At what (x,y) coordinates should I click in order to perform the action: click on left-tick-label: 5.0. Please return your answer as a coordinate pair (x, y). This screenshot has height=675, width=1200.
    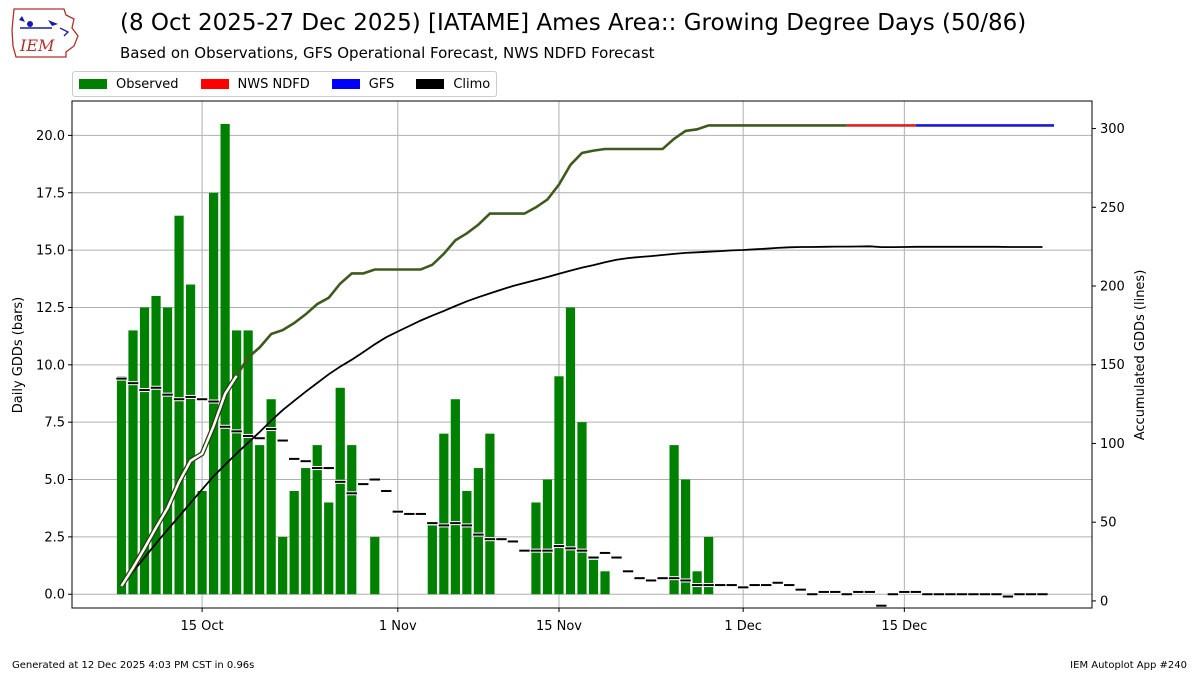
    Looking at the image, I should click on (54, 480).